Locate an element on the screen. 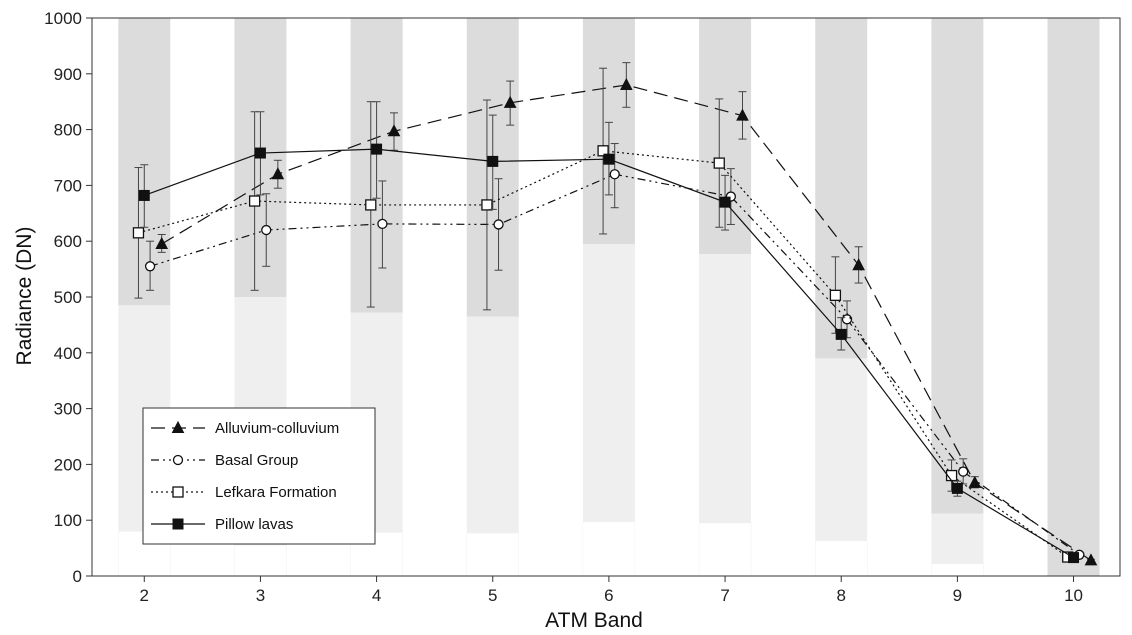 This screenshot has height=635, width=1132. x-tick-label: 8 is located at coordinates (840, 595).